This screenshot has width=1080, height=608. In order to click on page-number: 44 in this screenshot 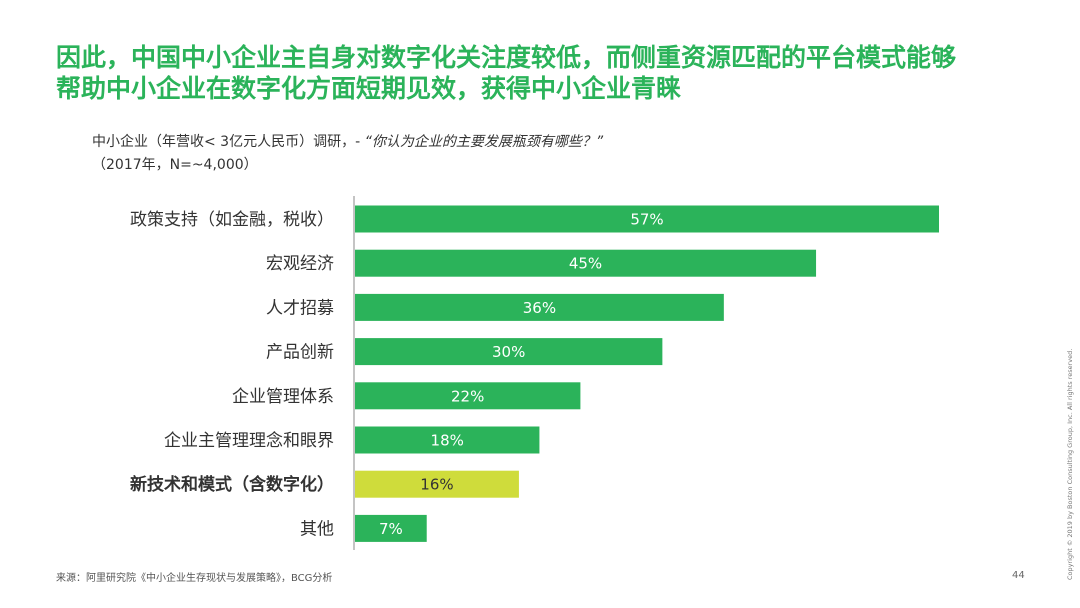, I will do `click(1018, 575)`.